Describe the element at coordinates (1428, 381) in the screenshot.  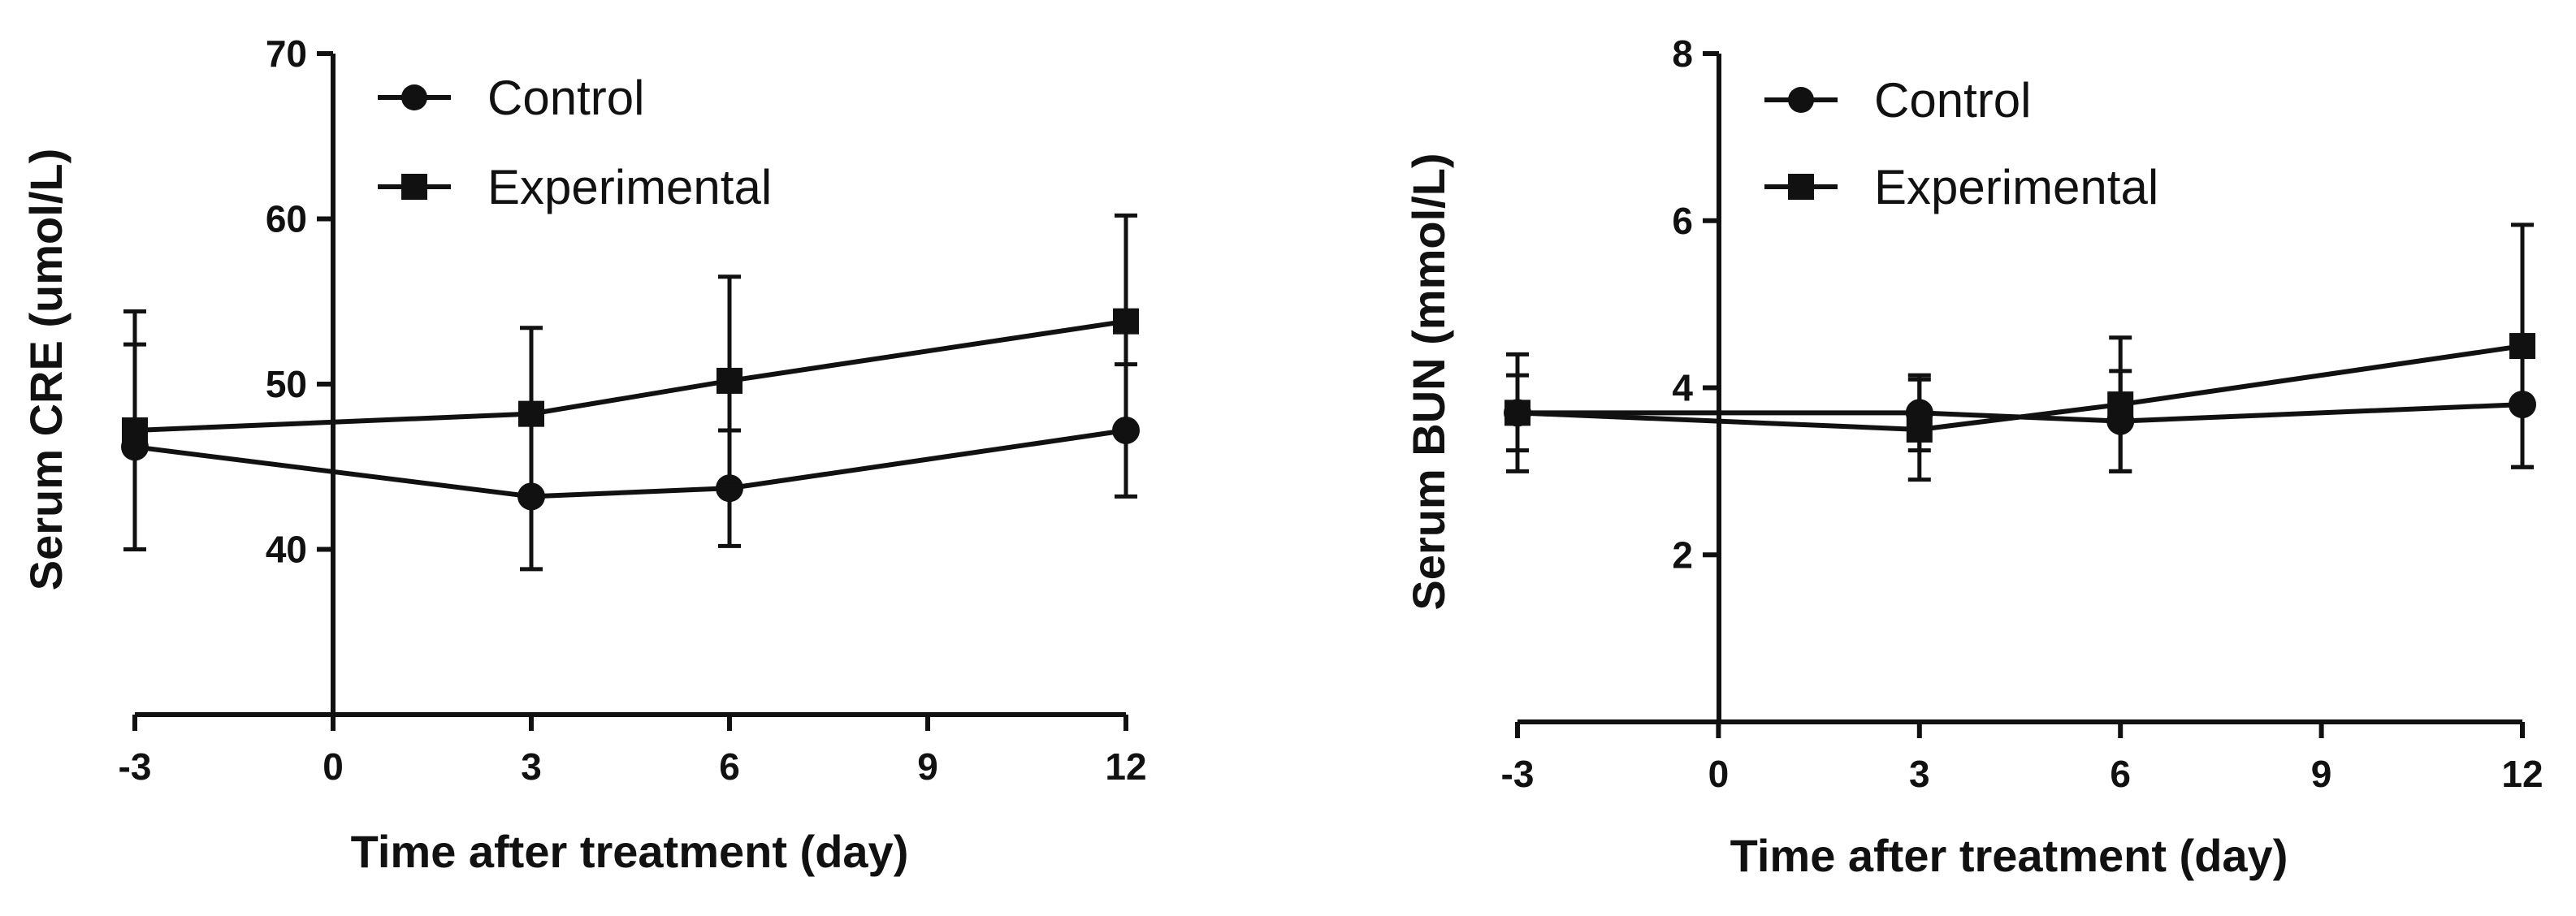
I see `y-axis-title: Serum BUN (mmol/L)` at that location.